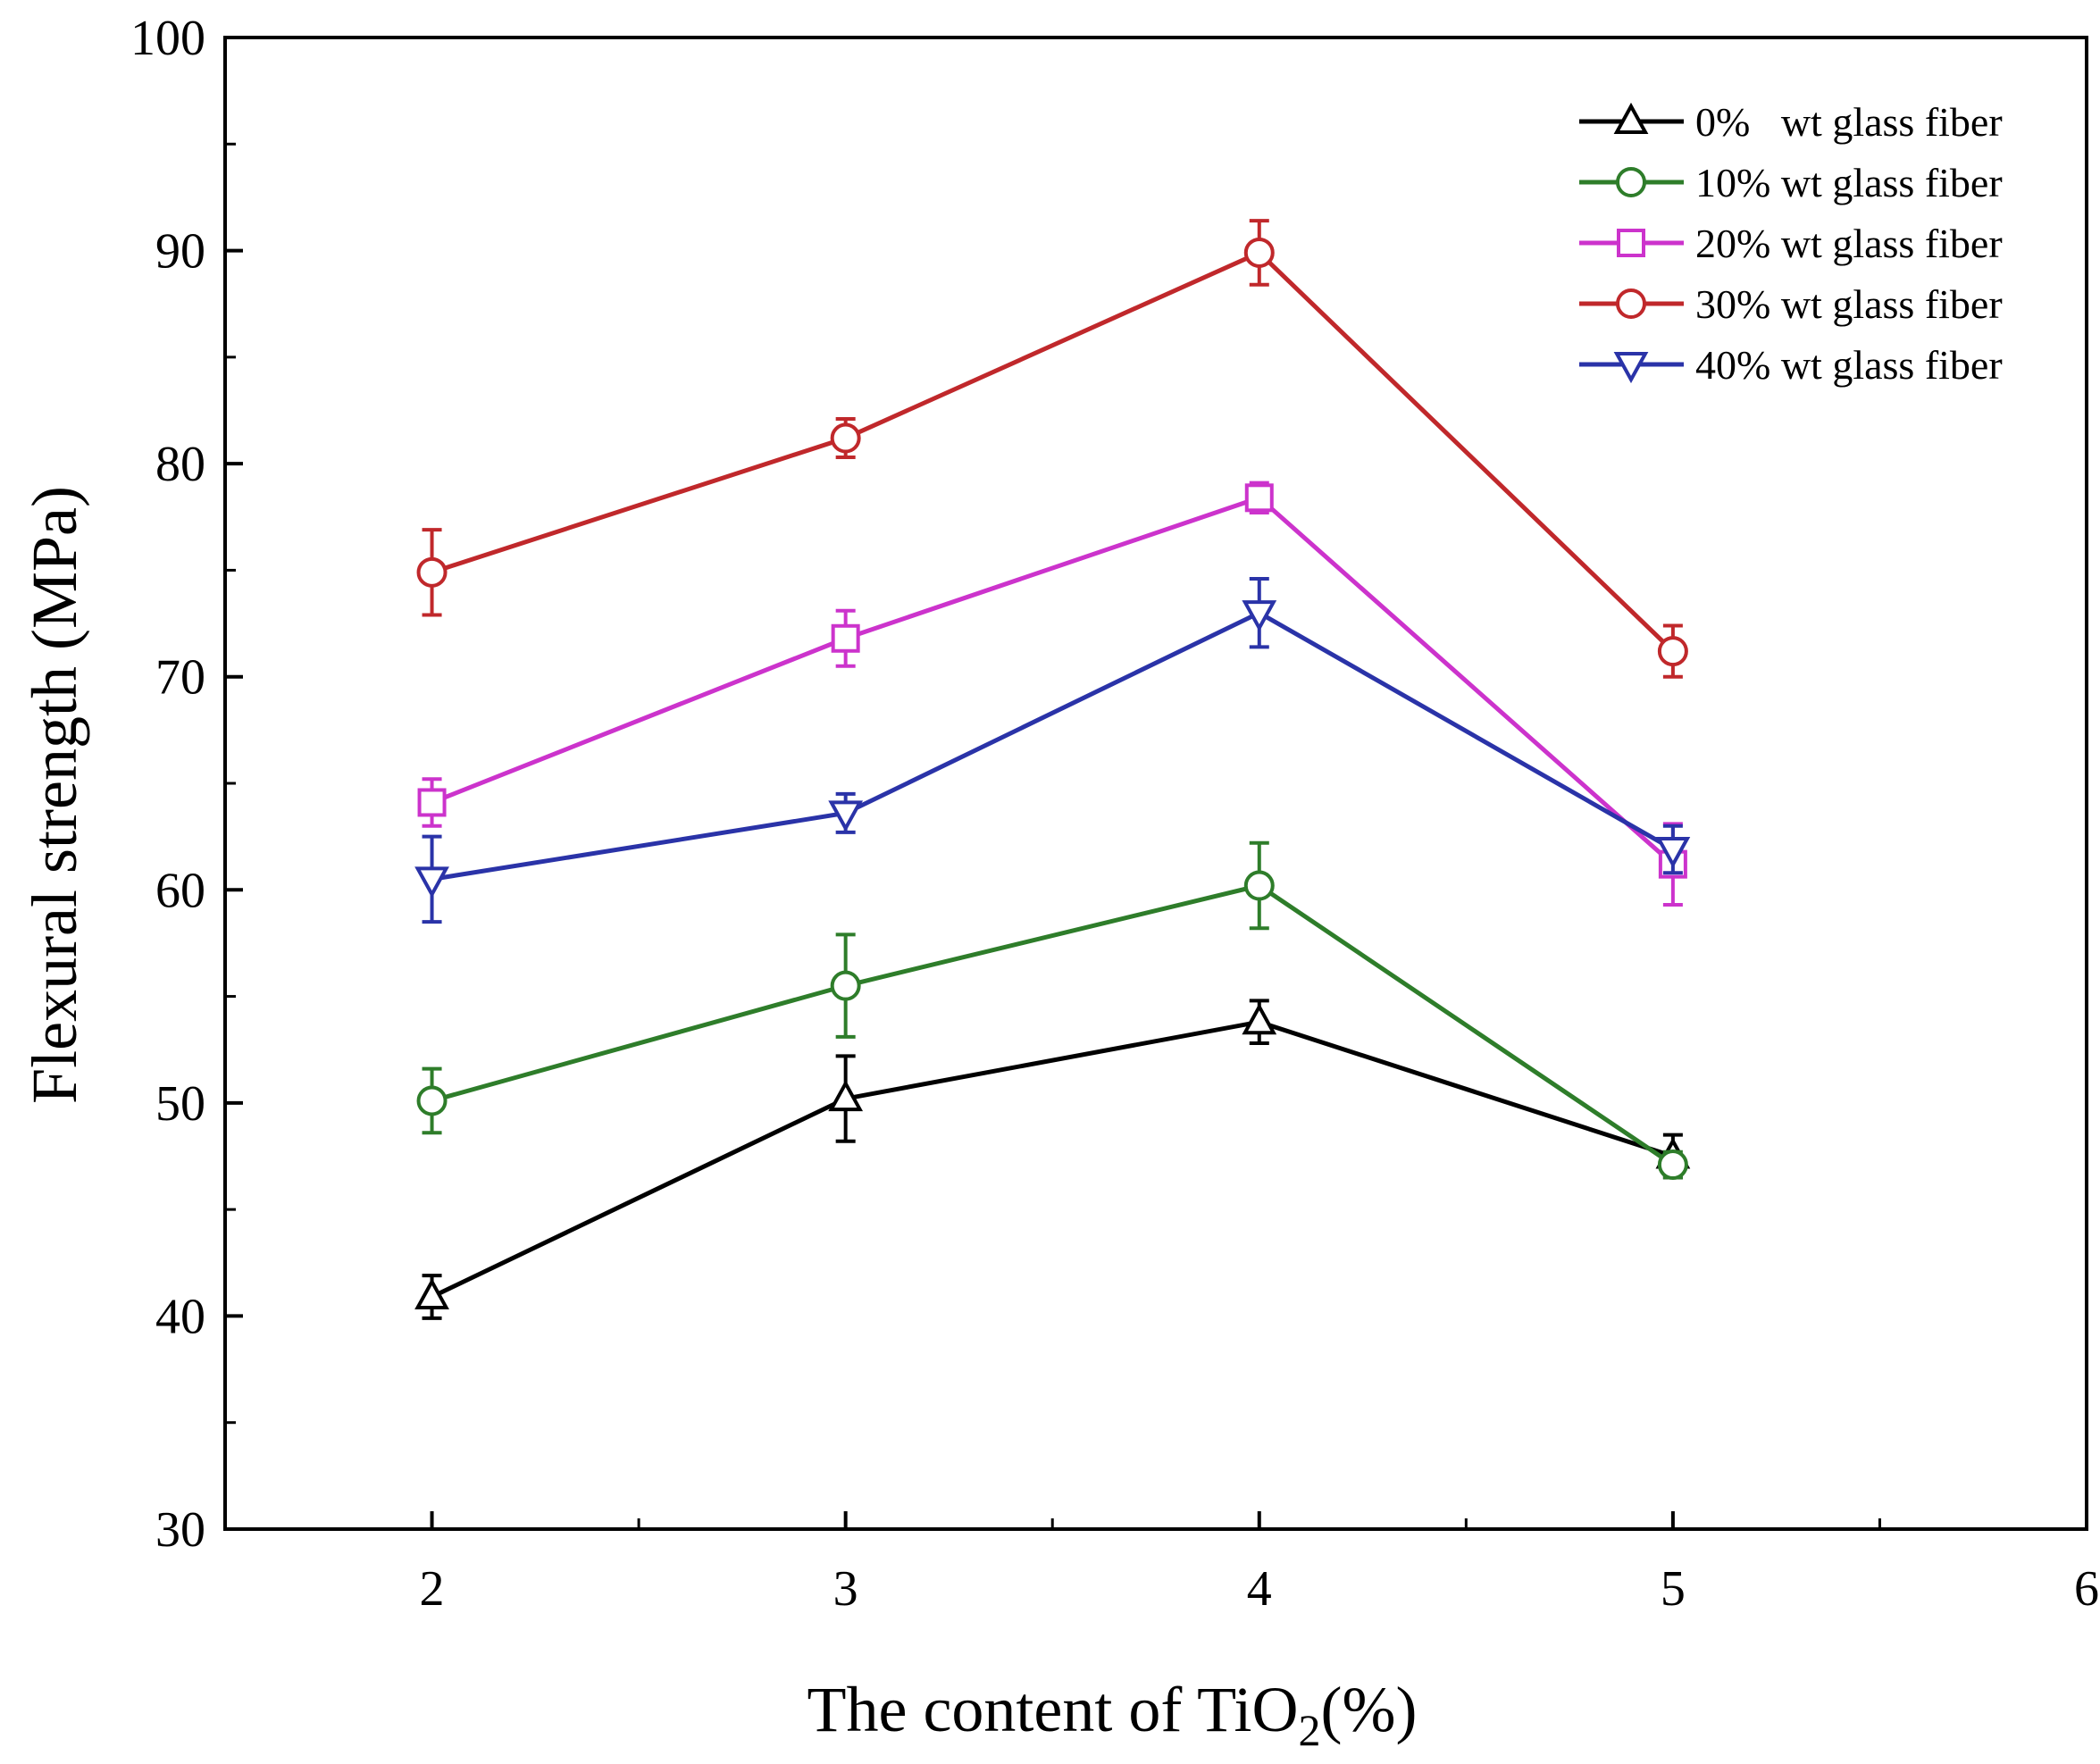 Image resolution: width=2100 pixels, height=1764 pixels. I want to click on legend-item: 30% wt glass fiber, so click(1791, 304).